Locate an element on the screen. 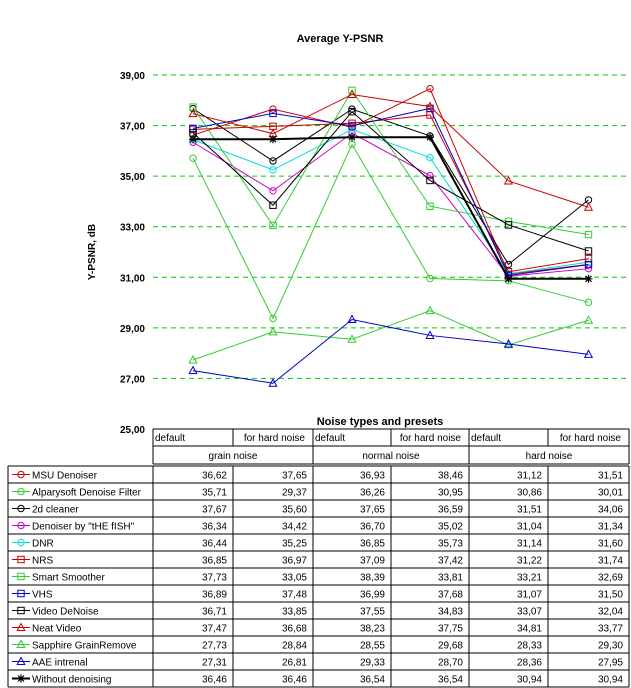 The image size is (631, 688). table-value: 30,86 is located at coordinates (529, 493).